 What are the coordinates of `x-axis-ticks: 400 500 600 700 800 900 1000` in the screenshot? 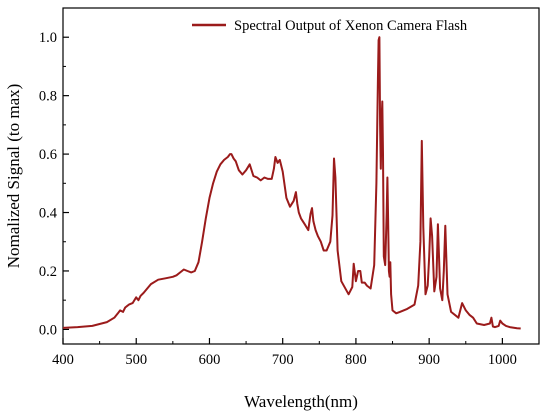 It's located at (284, 353).